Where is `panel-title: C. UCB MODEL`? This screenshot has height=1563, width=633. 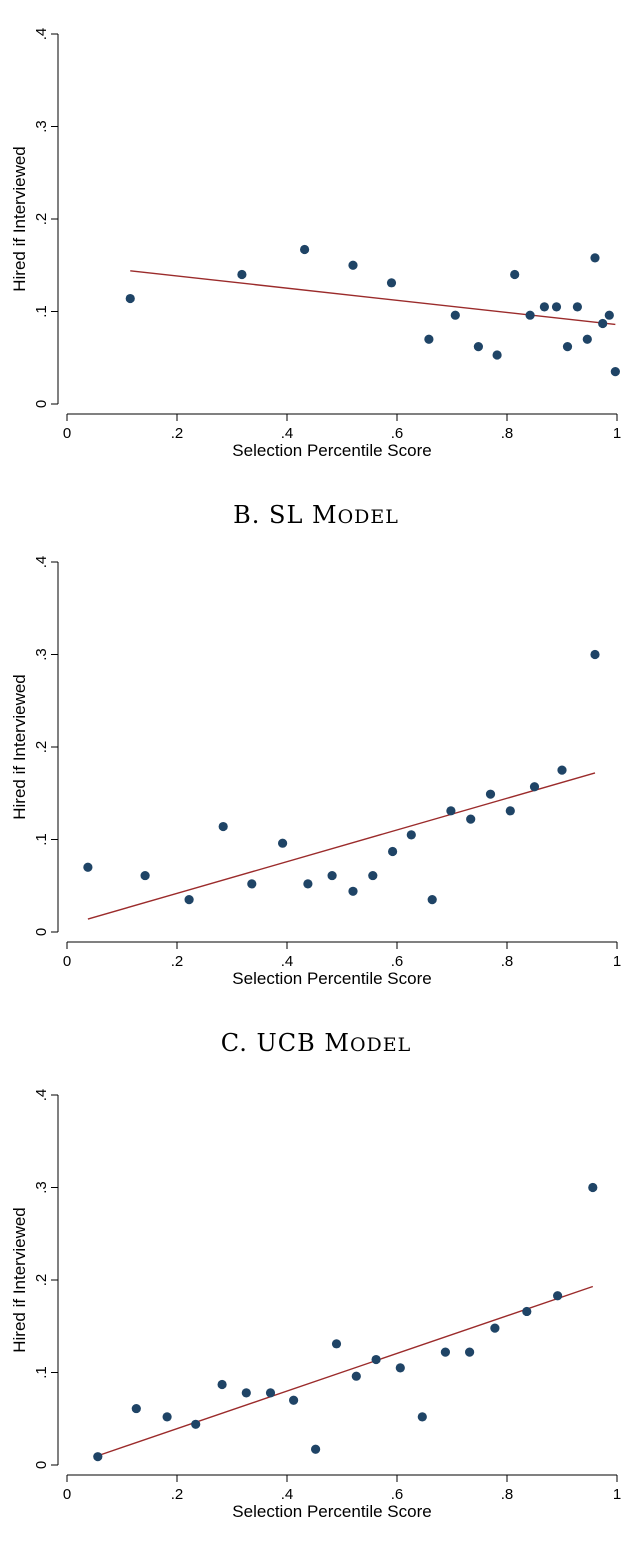 panel-title: C. UCB MODEL is located at coordinates (316, 1043).